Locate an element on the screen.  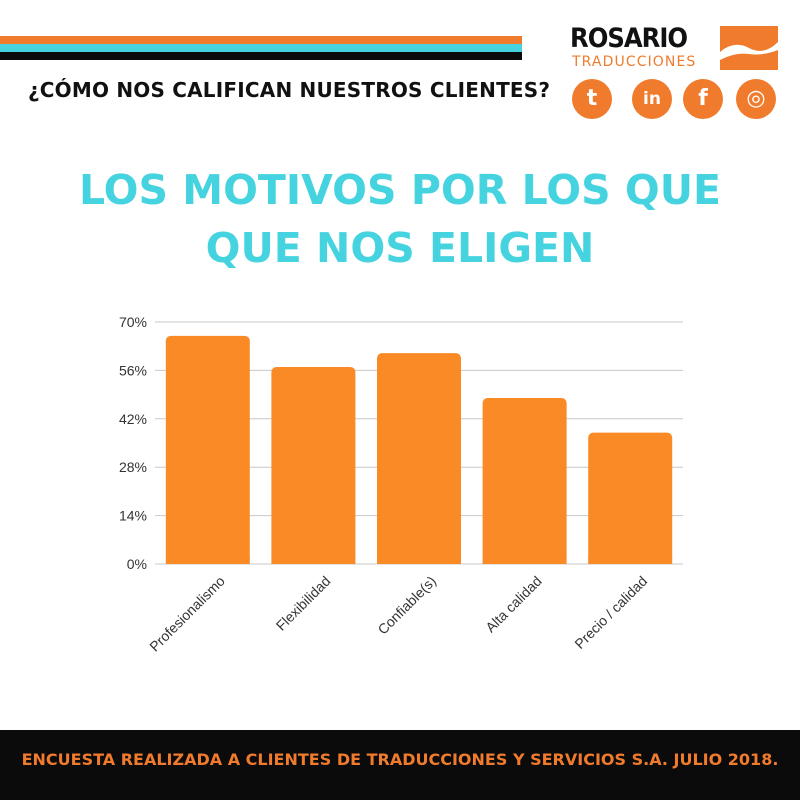
x-tick-label: Profesionalismo is located at coordinates (187, 614).